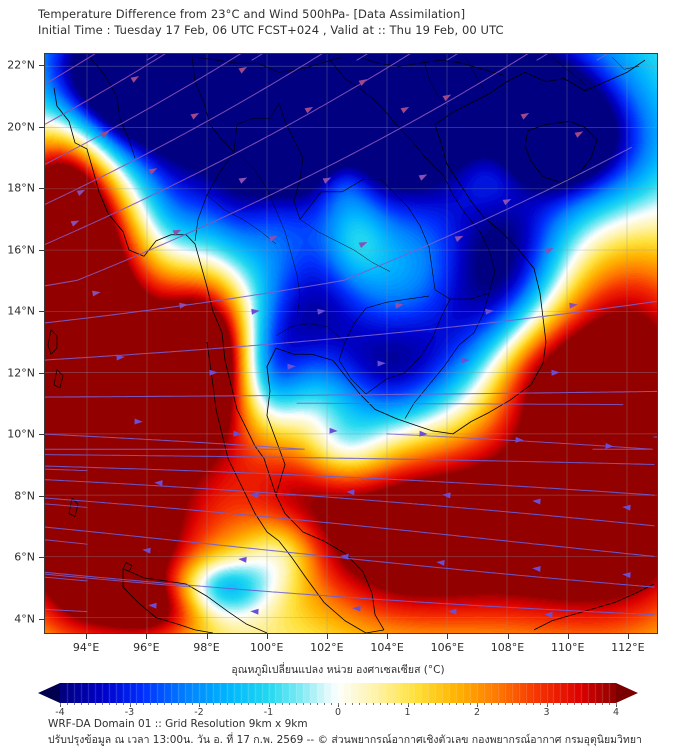  I want to click on x-axis-tick-label: 94°E, so click(86, 647).